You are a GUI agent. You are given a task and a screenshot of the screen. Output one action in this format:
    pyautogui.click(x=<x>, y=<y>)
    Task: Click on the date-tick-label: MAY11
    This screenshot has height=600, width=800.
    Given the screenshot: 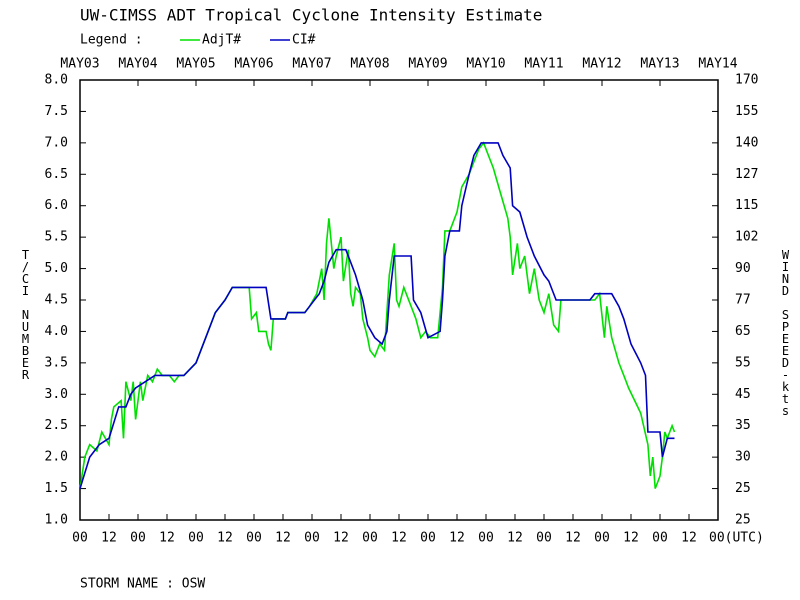 What is the action you would take?
    pyautogui.click(x=543, y=64)
    